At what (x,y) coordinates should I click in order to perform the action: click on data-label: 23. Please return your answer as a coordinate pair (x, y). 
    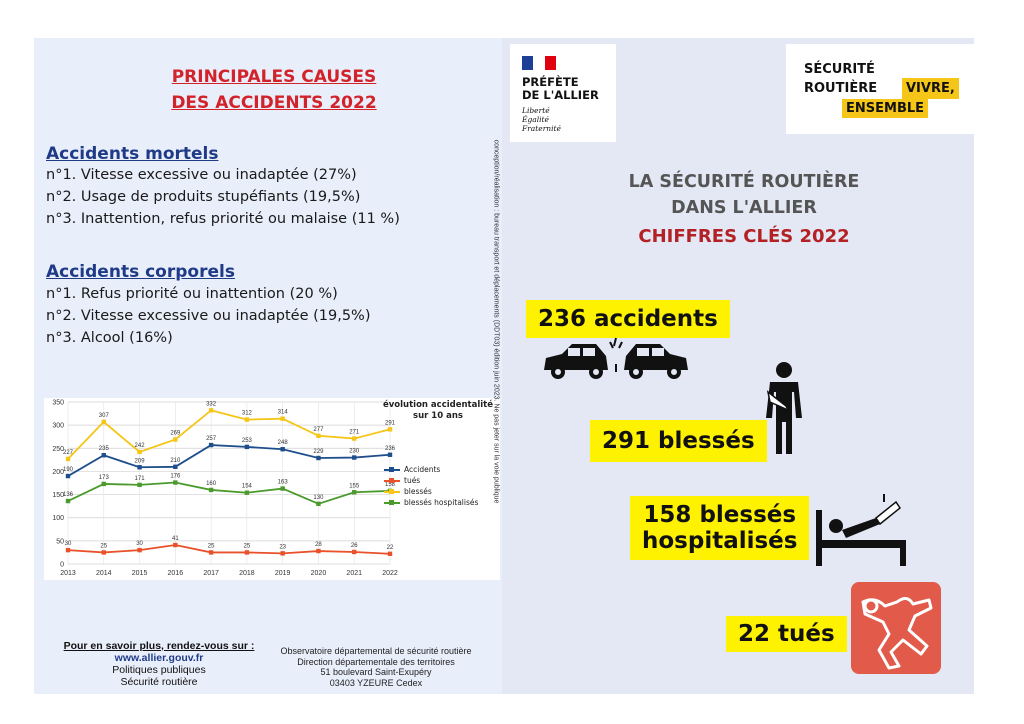
    Looking at the image, I should click on (282, 547).